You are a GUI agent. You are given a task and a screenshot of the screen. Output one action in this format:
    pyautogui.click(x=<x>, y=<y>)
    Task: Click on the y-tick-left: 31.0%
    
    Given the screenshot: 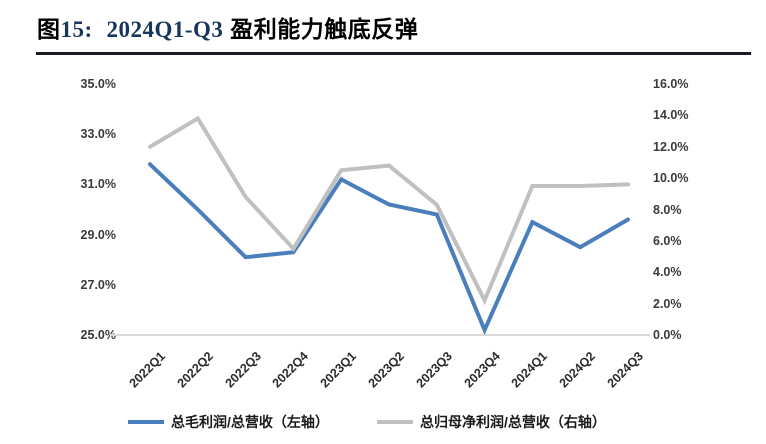 What is the action you would take?
    pyautogui.click(x=98, y=184)
    